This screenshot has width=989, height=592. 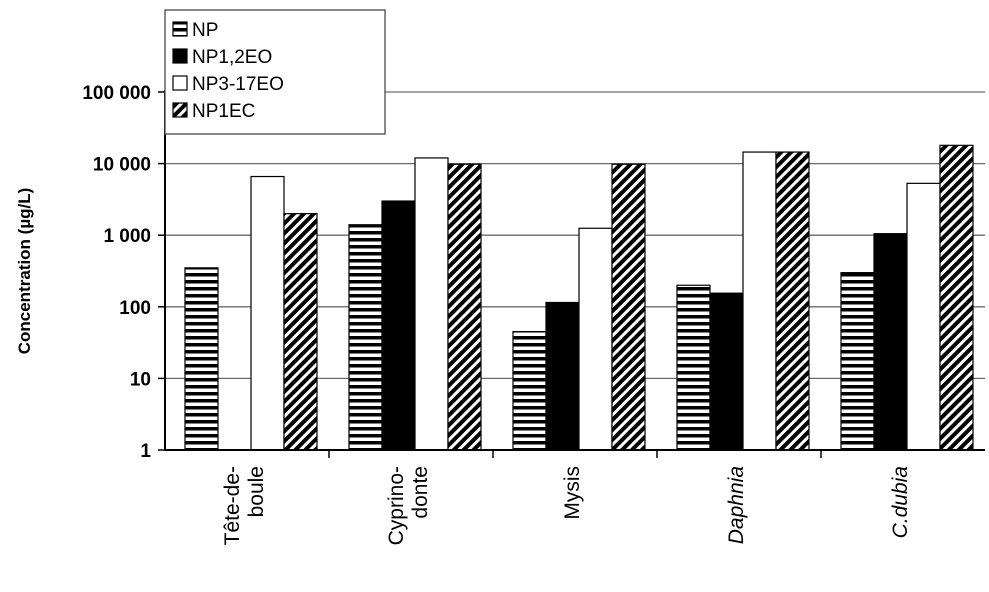 What do you see at coordinates (122, 165) in the screenshot?
I see `y-tick-label: 10 000` at bounding box center [122, 165].